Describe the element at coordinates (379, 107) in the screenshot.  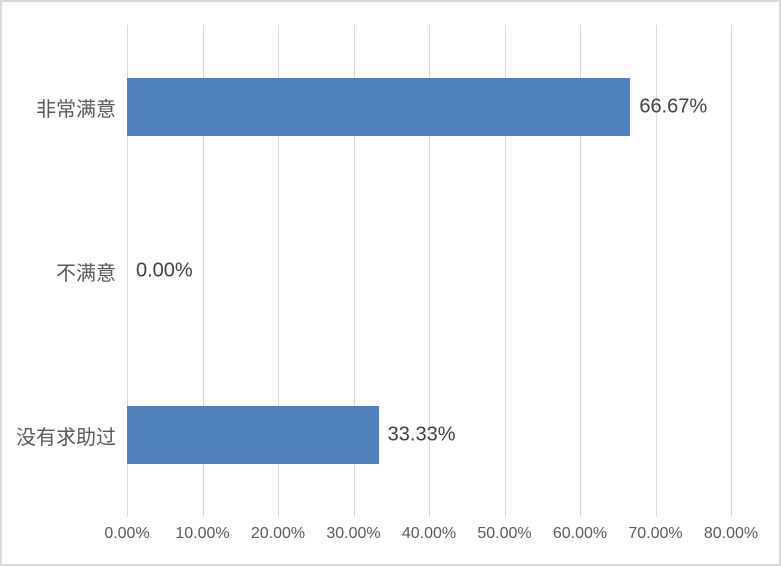
I see `bar-very-satisfied` at that location.